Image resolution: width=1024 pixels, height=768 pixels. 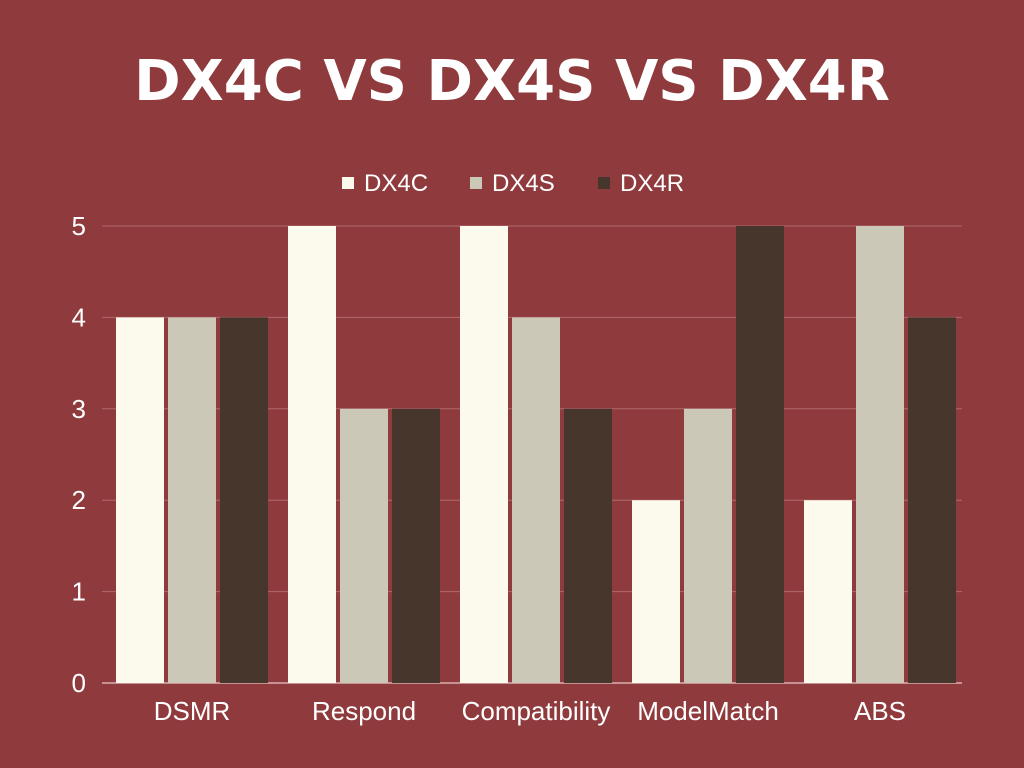 What do you see at coordinates (604, 183) in the screenshot?
I see `legend-swatch-dx4r` at bounding box center [604, 183].